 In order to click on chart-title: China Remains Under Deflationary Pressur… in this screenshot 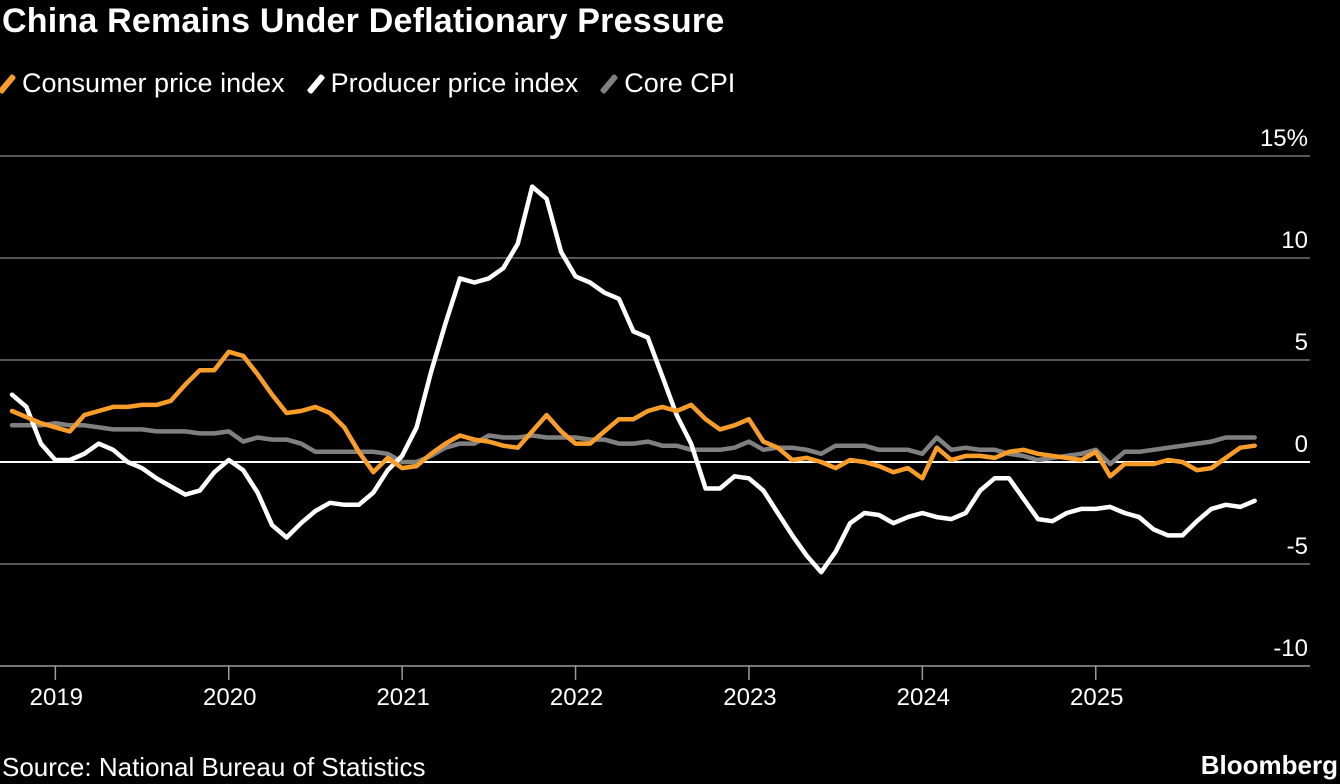, I will do `click(363, 21)`.